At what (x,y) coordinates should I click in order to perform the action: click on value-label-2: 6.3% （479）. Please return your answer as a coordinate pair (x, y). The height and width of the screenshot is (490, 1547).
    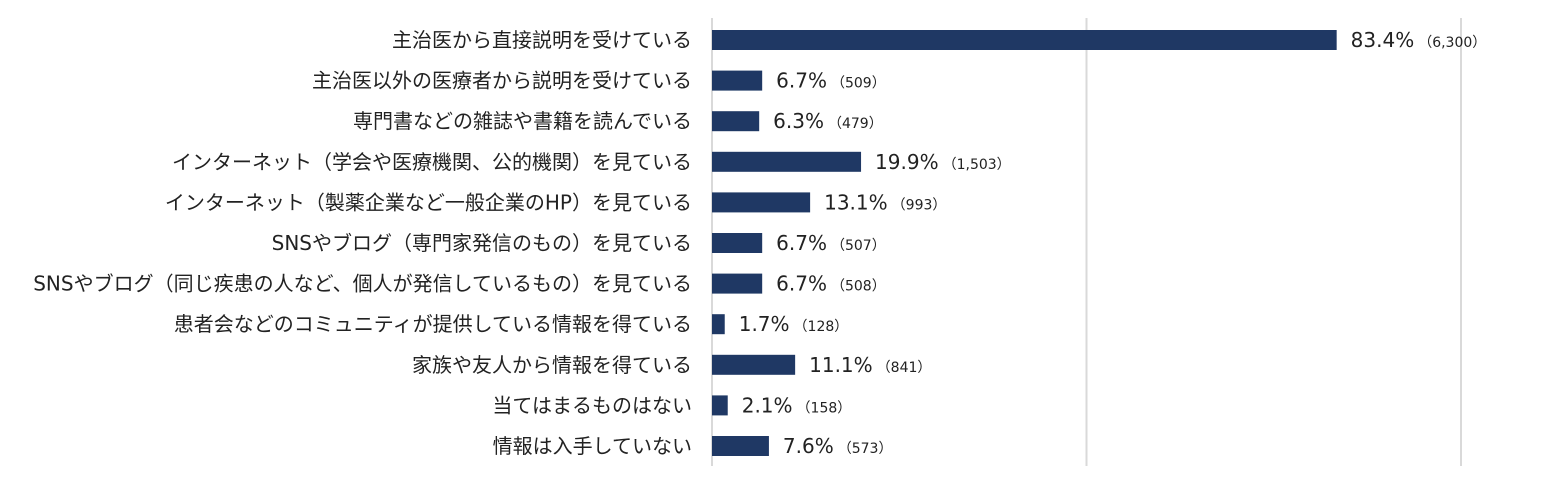
    Looking at the image, I should click on (828, 121).